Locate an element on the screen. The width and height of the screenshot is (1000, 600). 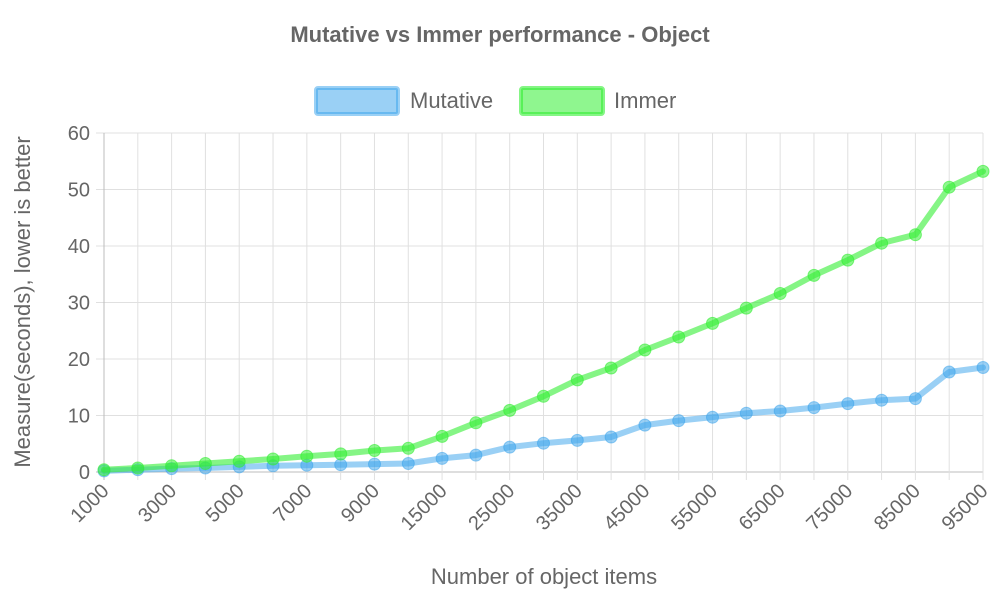
y-axis-title: Measure(seconds), lower is better is located at coordinates (22, 301).